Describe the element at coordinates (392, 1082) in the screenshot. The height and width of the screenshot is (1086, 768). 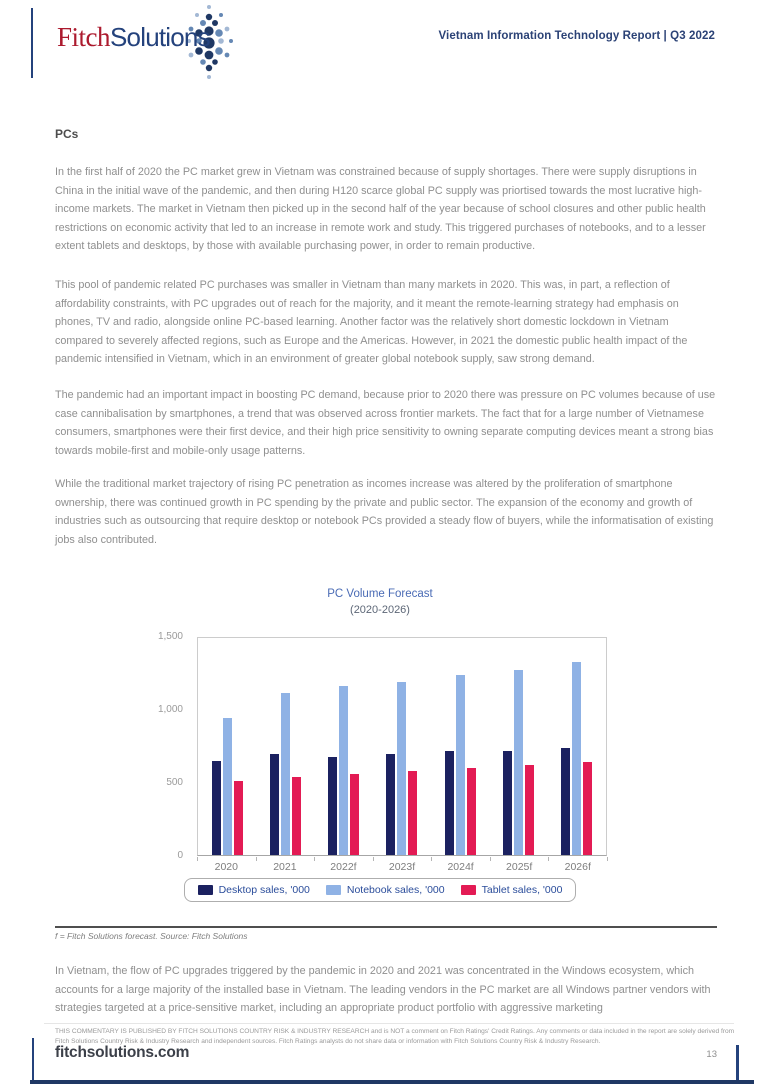
I see `footer-bottom-bar` at that location.